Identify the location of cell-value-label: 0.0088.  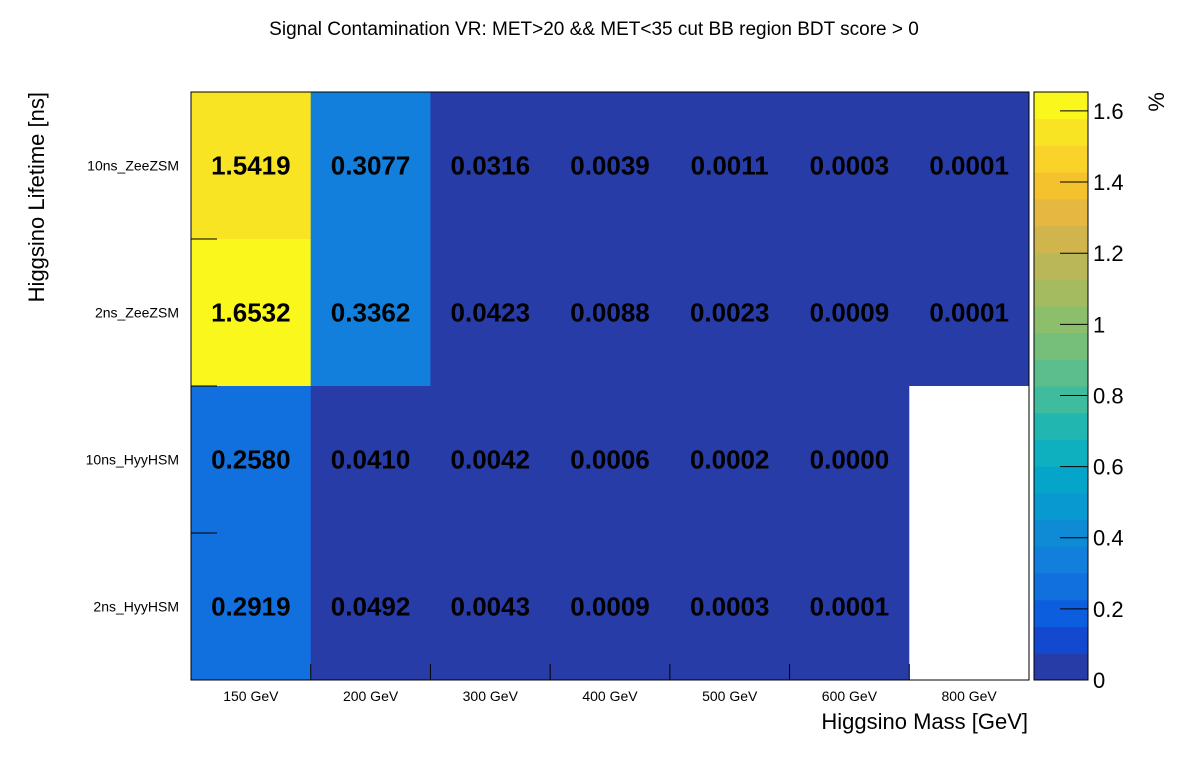
(610, 313).